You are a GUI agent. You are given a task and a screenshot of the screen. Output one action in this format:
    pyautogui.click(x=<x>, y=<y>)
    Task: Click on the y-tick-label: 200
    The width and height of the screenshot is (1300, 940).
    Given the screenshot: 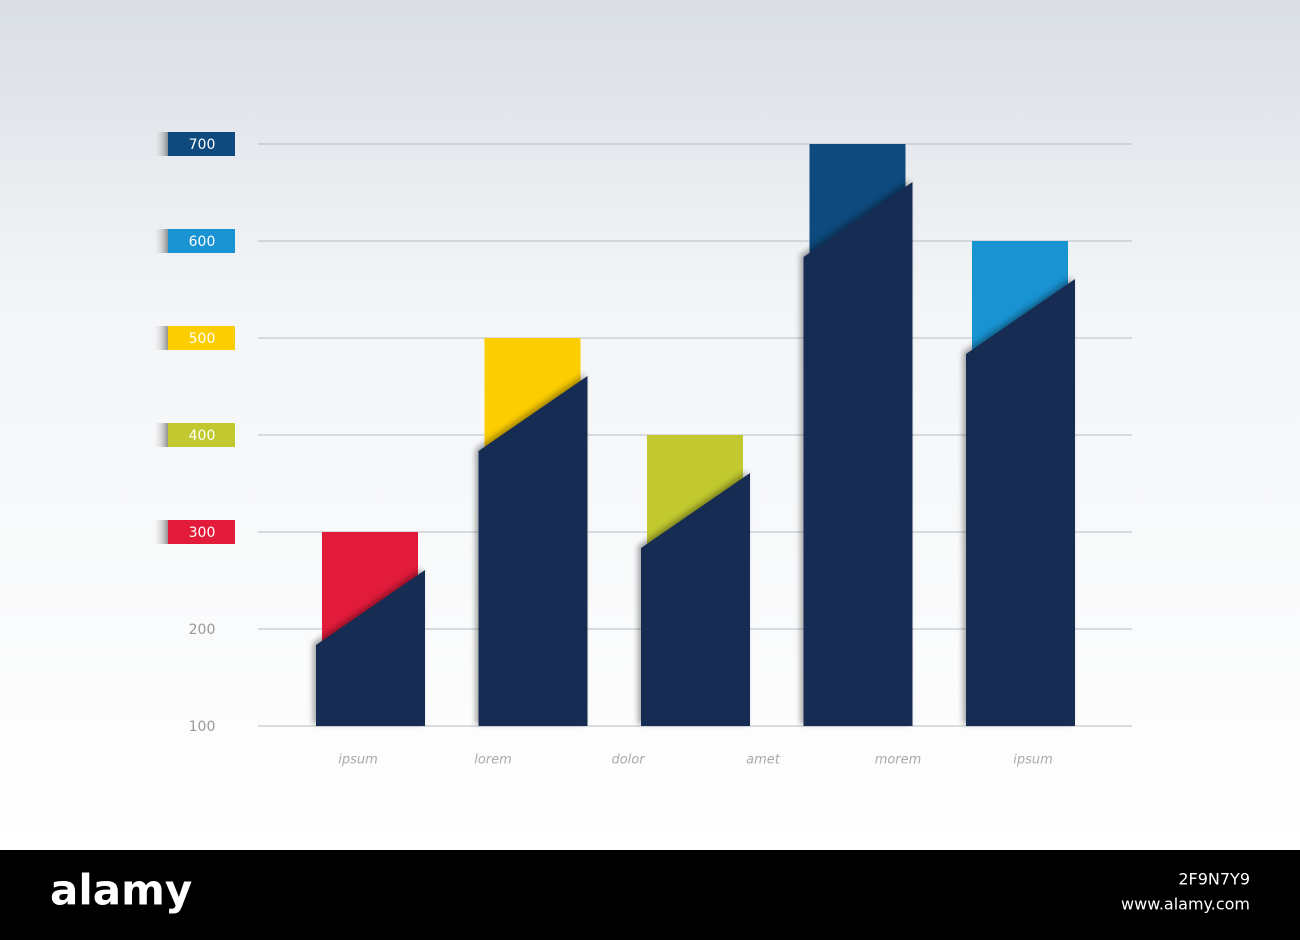 What is the action you would take?
    pyautogui.click(x=202, y=630)
    